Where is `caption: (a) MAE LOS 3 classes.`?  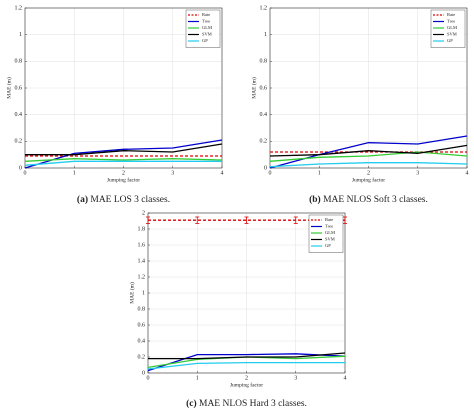 caption: (a) MAE LOS 3 classes. is located at coordinates (123, 199).